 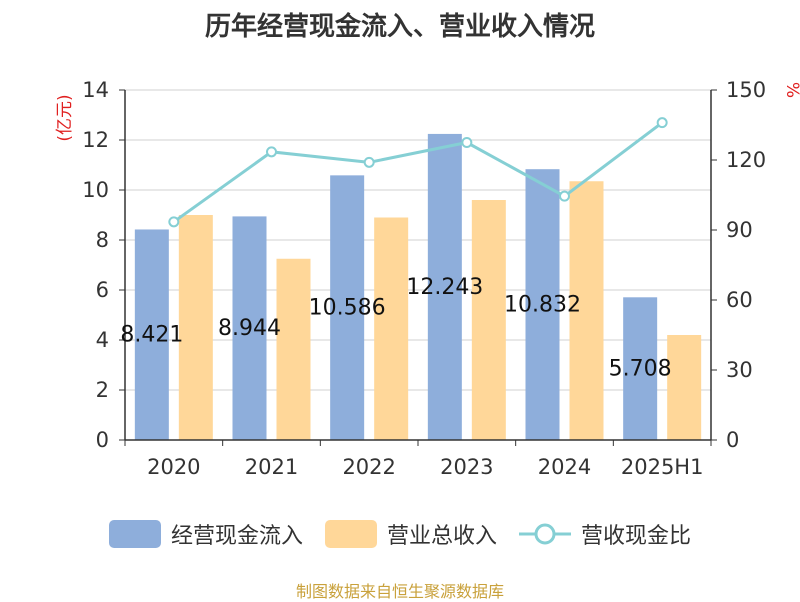 I want to click on legend-label-cash-inflow: 经营现金流入, so click(x=236, y=536).